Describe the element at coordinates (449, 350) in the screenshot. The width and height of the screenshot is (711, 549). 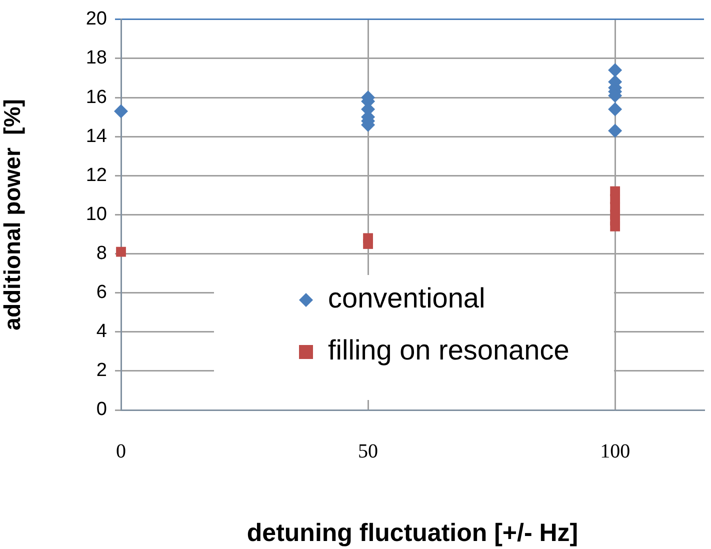
I see `legend-label: filling on resonance` at that location.